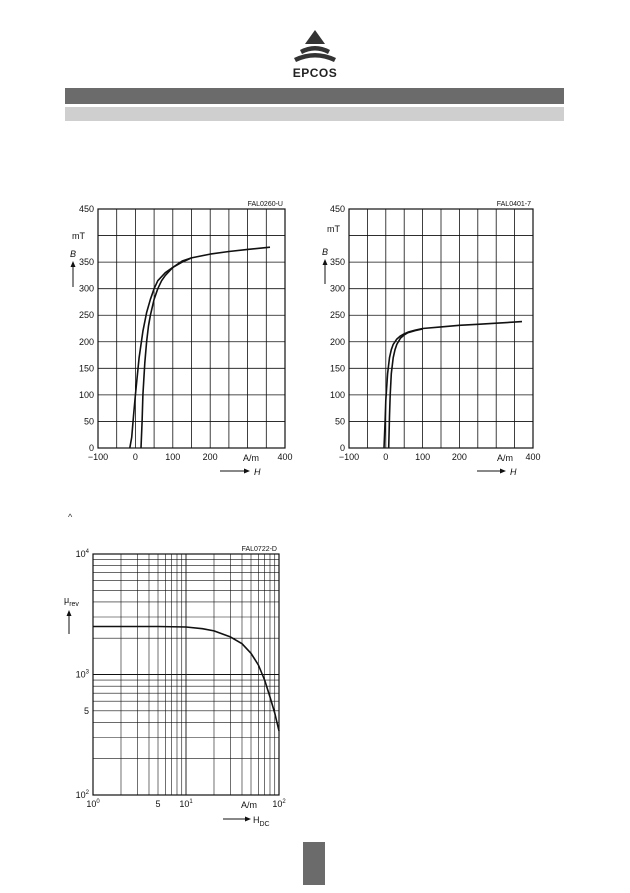 Image resolution: width=630 pixels, height=893 pixels. Describe the element at coordinates (70, 517) in the screenshot. I see `tiny-mark: ^` at that location.